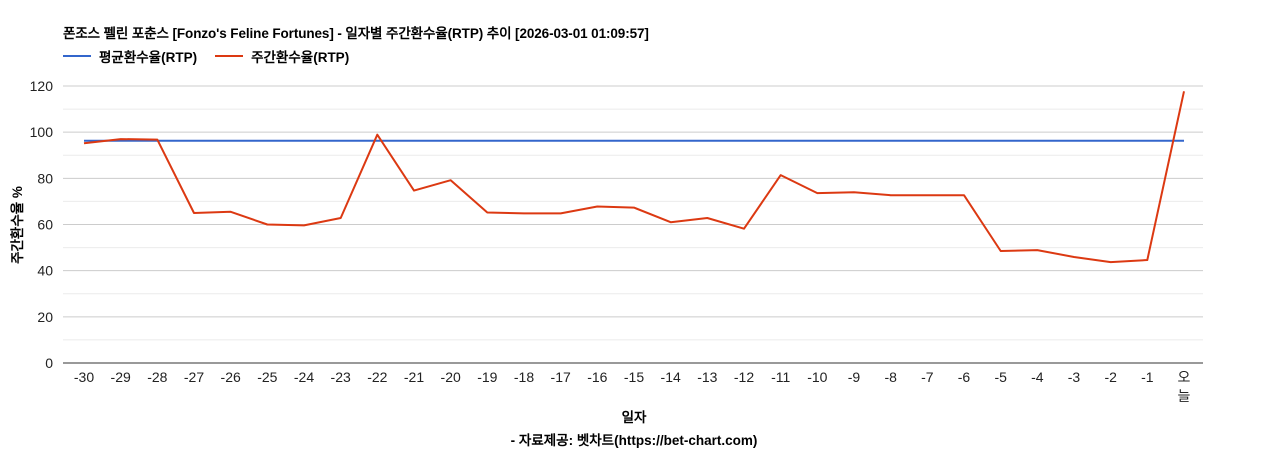 The image size is (1268, 450). Describe the element at coordinates (1110, 377) in the screenshot. I see `x-tick-label: -2` at that location.